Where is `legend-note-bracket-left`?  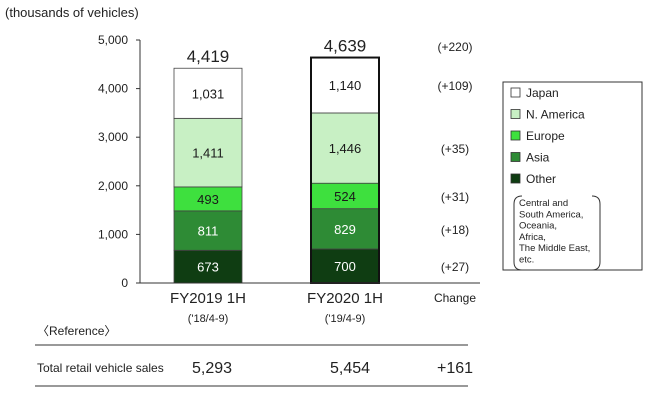
legend-note-bracket-left is located at coordinates (518, 233).